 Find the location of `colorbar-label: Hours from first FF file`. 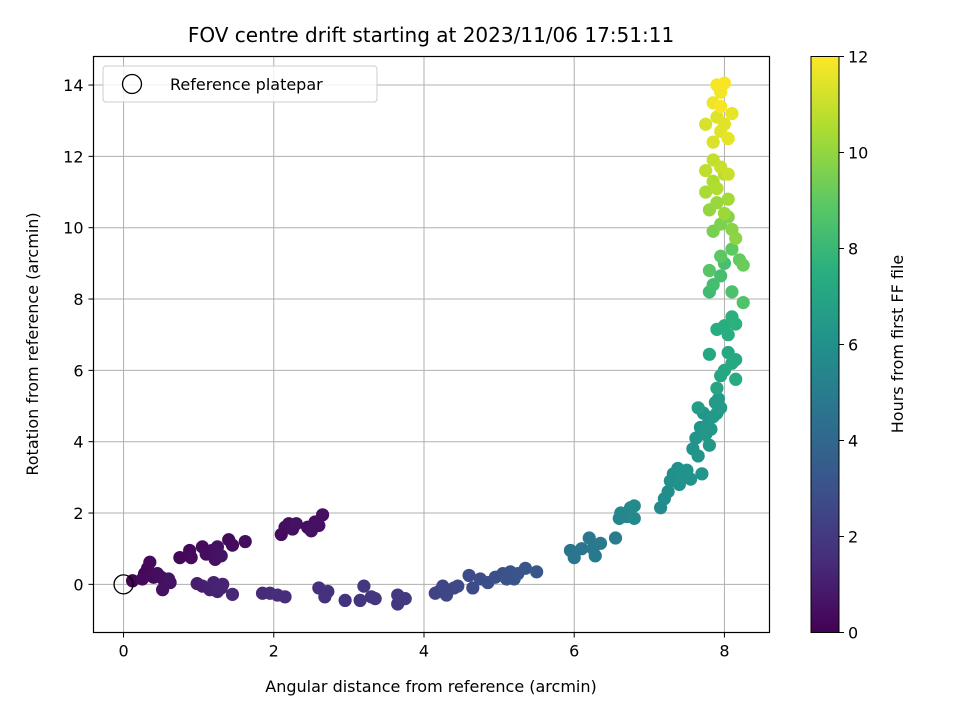

colorbar-label: Hours from first FF file is located at coordinates (897, 344).